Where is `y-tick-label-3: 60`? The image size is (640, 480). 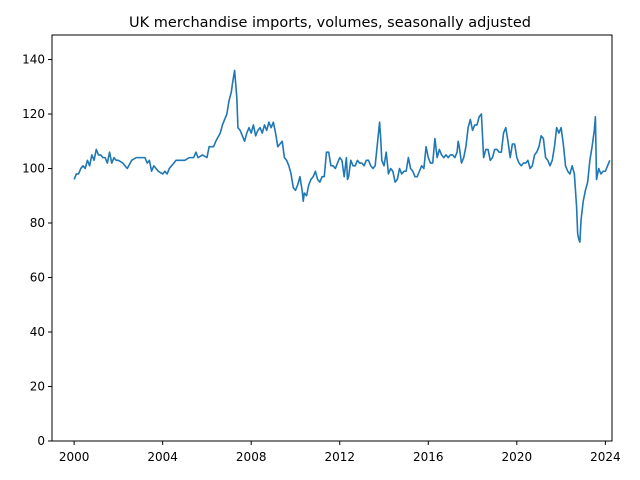 y-tick-label-3: 60 is located at coordinates (37, 278).